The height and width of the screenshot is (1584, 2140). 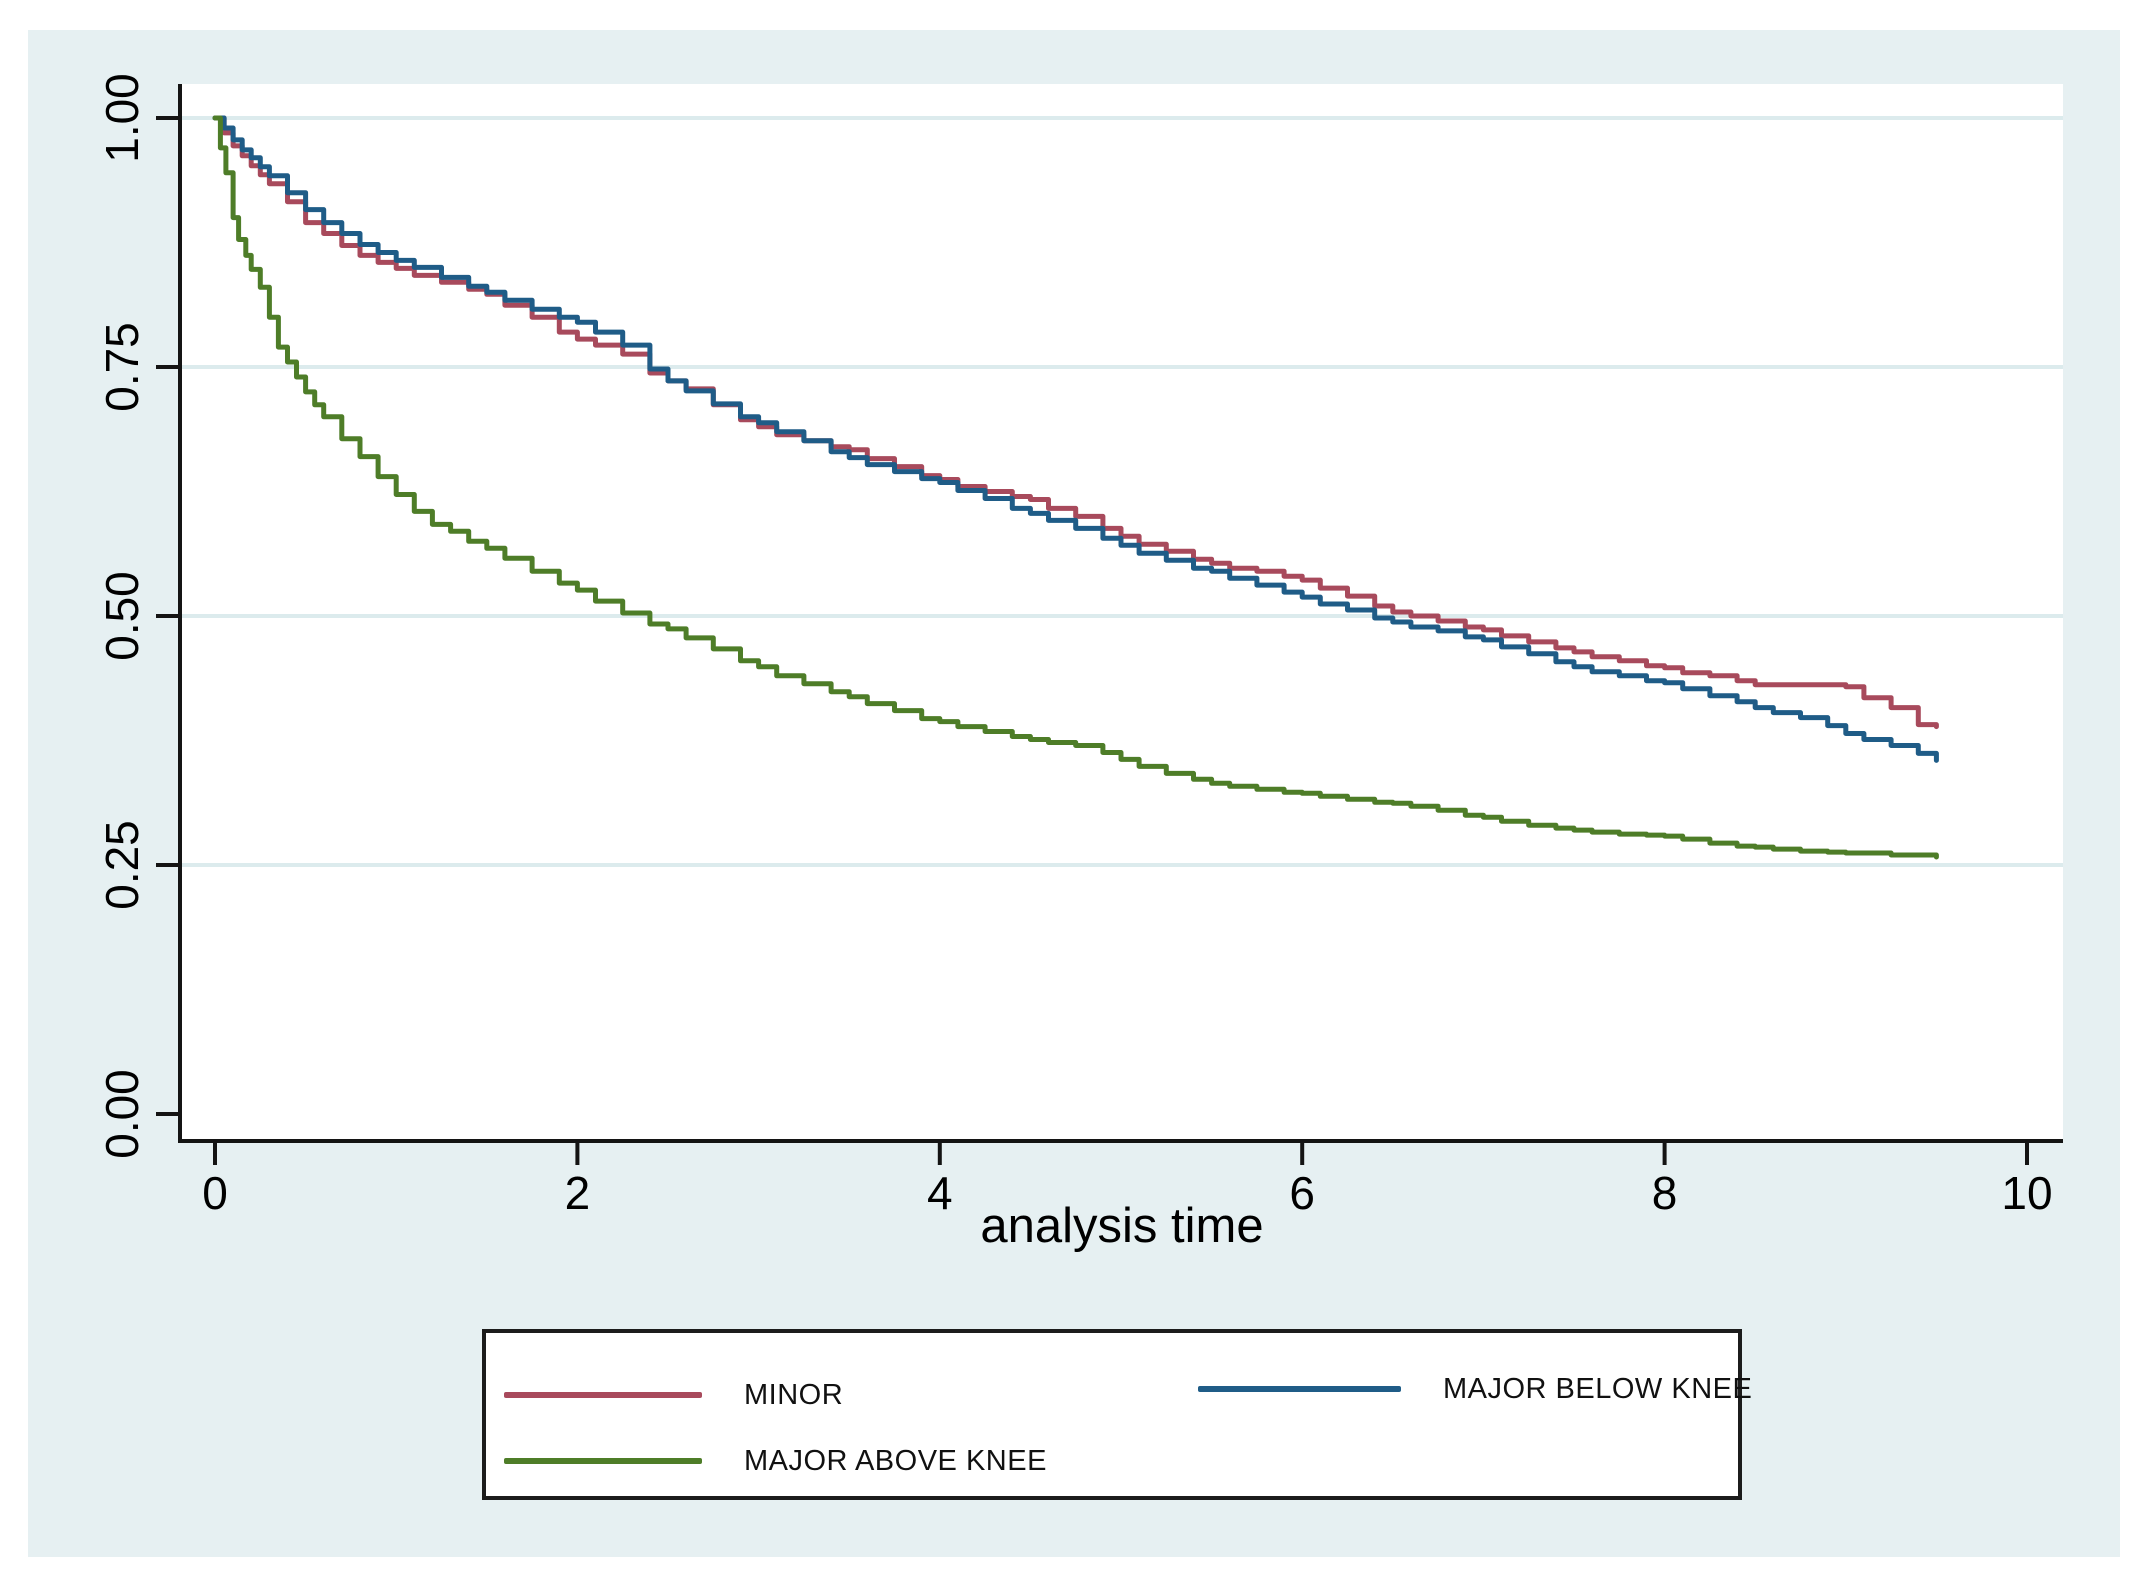 What do you see at coordinates (122, 616) in the screenshot?
I see `y-tick-label: 0.50` at bounding box center [122, 616].